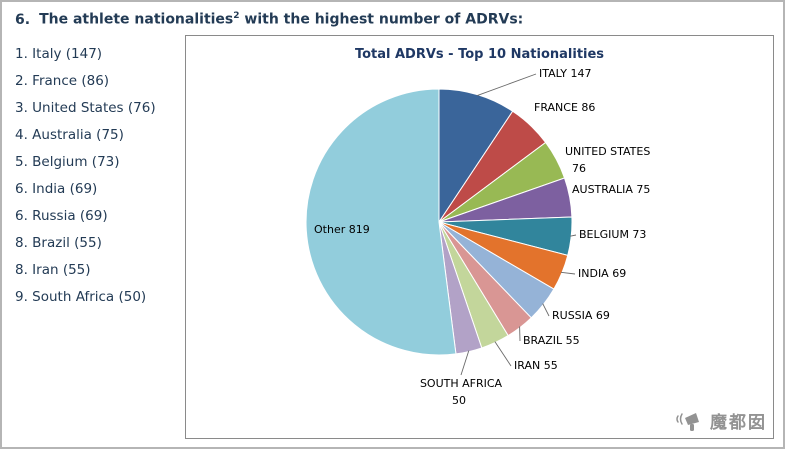 The width and height of the screenshot is (785, 449). Describe the element at coordinates (611, 189) in the screenshot. I see `slice-label: AUSTRALIA 75` at that location.